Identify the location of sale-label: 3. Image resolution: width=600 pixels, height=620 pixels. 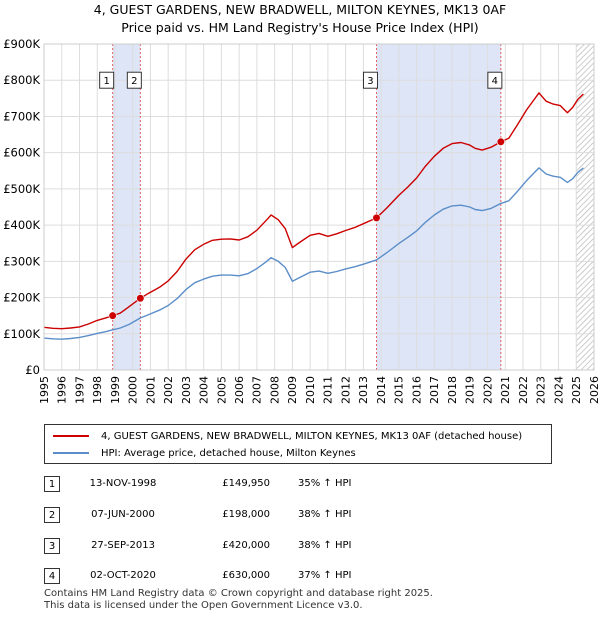
(370, 81).